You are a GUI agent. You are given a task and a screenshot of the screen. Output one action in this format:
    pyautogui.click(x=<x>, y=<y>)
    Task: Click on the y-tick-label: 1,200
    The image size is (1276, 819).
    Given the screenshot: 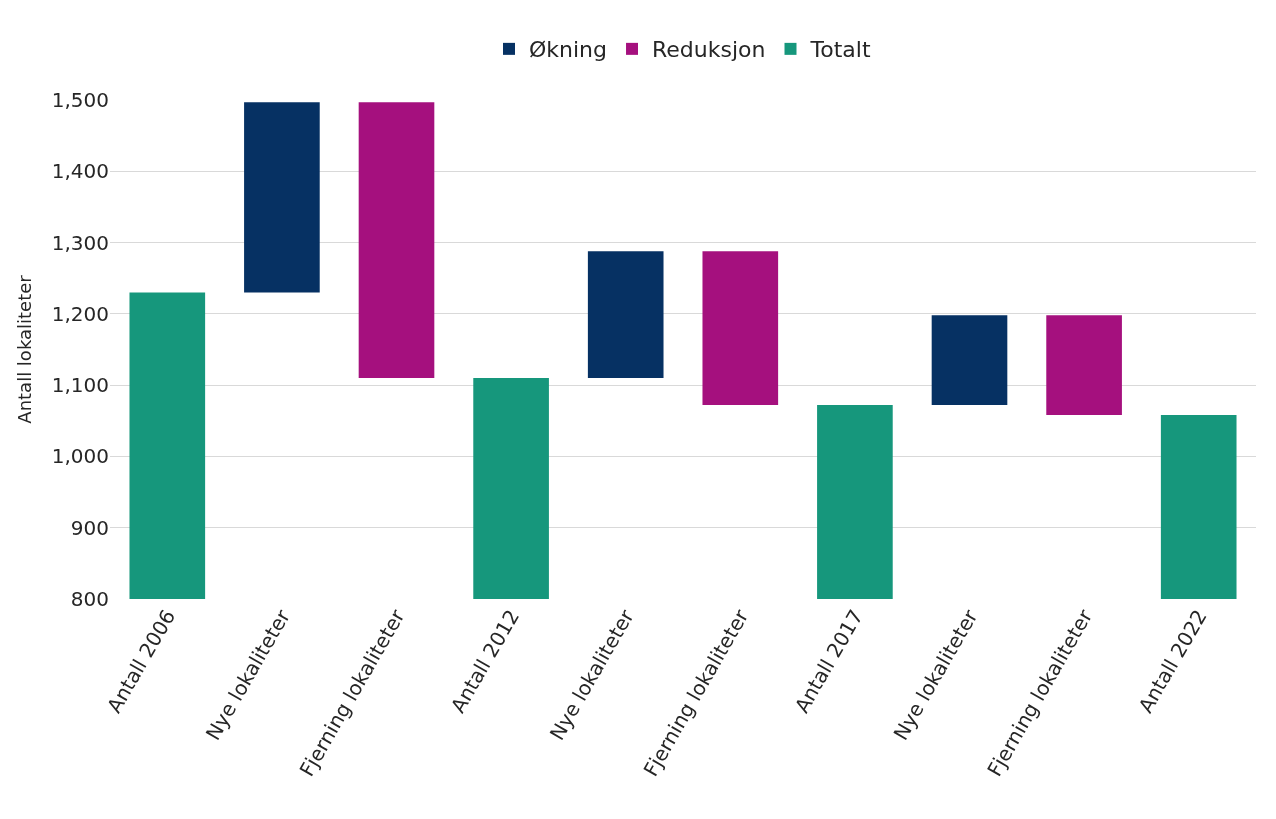 What is the action you would take?
    pyautogui.click(x=80, y=313)
    